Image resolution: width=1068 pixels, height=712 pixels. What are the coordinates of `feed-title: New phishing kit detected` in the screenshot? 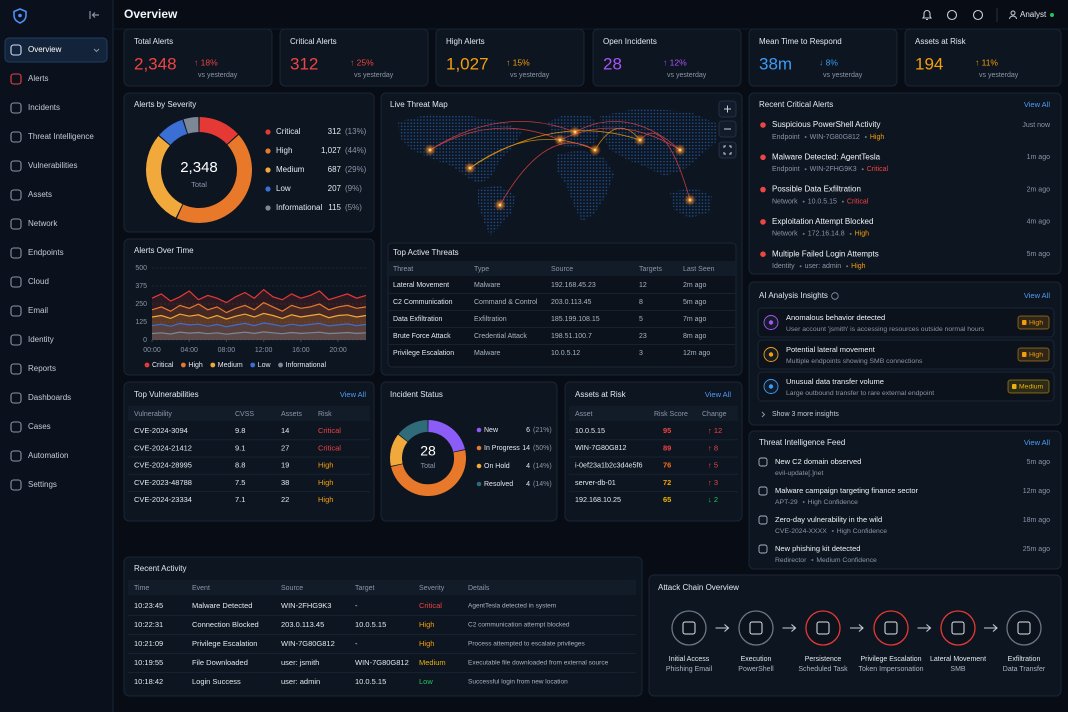 It's located at (817, 548).